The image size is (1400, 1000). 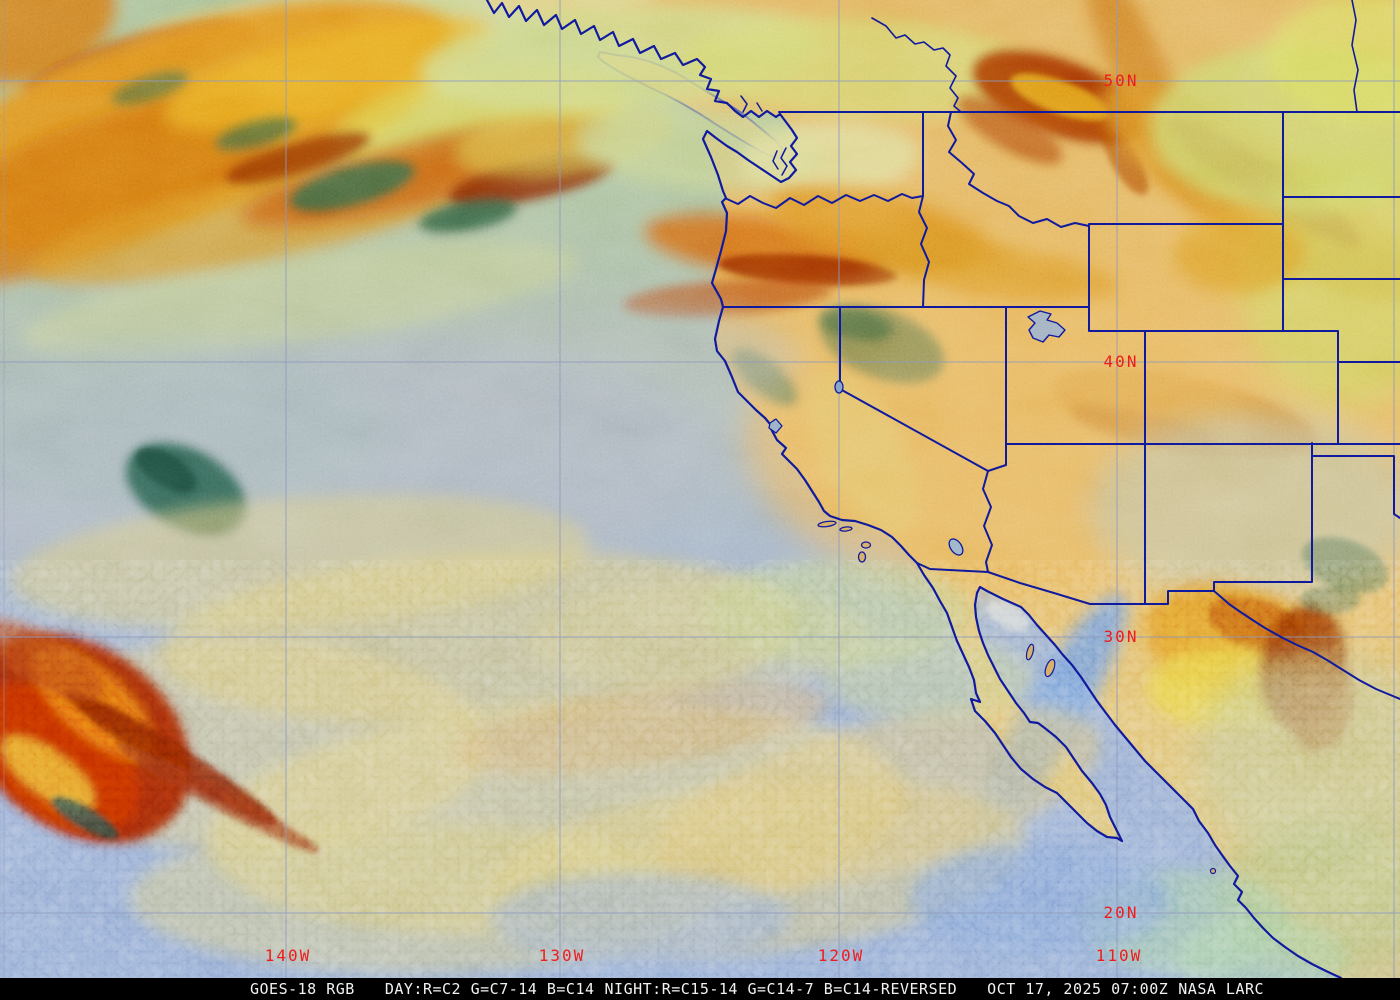 What do you see at coordinates (1221, 989) in the screenshot?
I see `credit-label: NASA LARC` at bounding box center [1221, 989].